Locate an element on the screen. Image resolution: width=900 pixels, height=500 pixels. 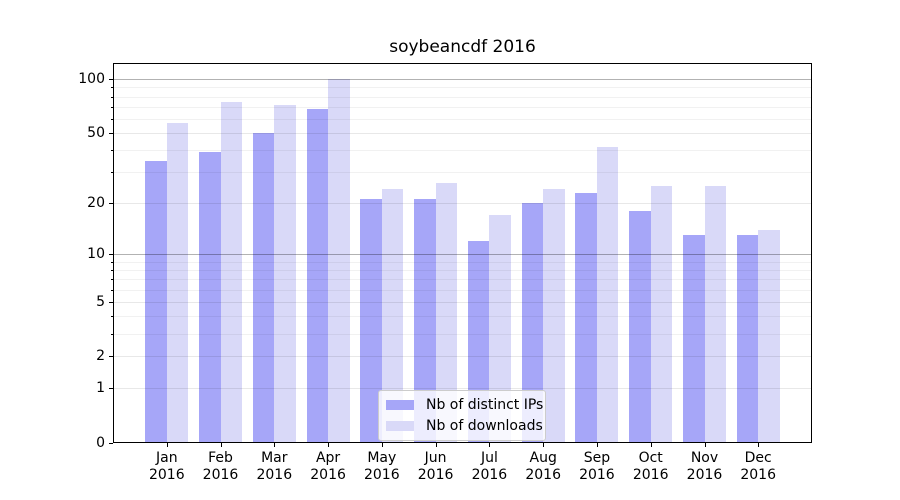
y-tick-label: 10 is located at coordinates (96, 254).